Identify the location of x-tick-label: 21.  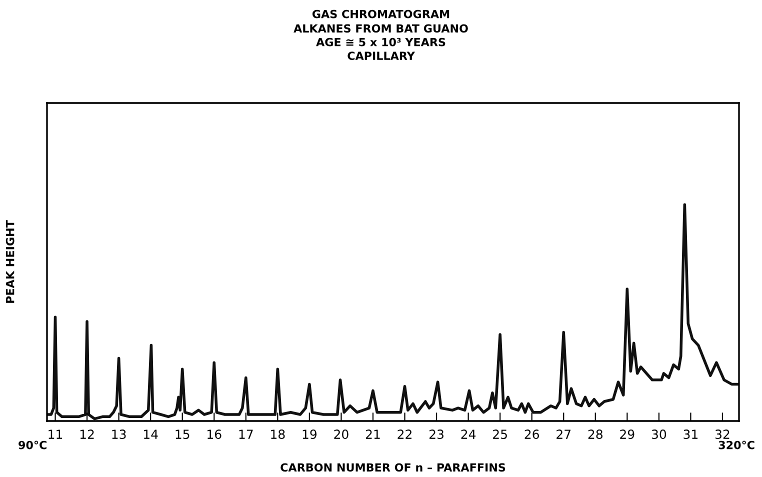
(373, 434).